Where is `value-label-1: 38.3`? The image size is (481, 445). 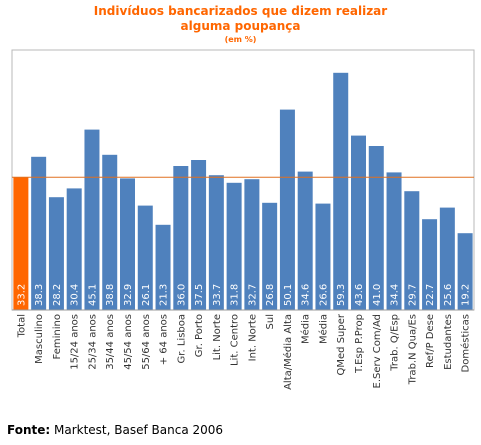 value-label-1: 38.3 is located at coordinates (39, 295).